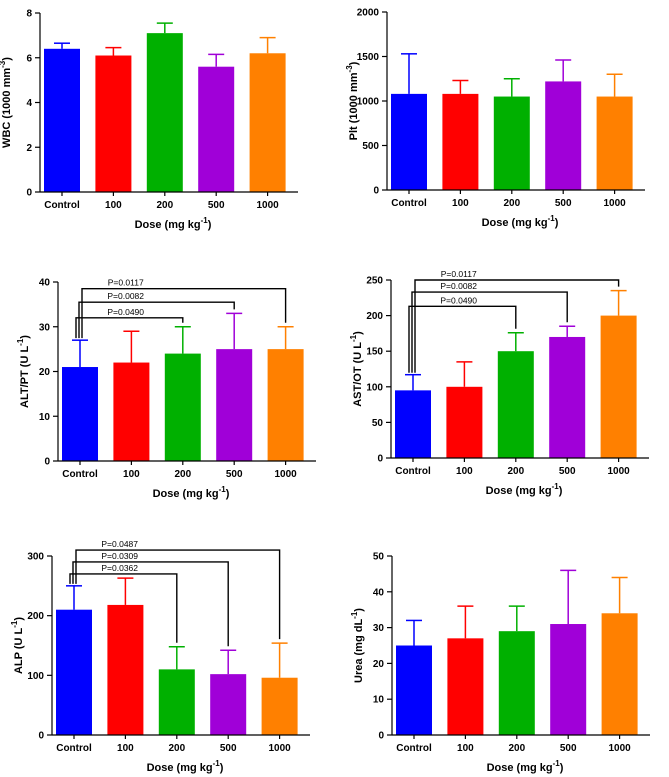 This screenshot has height=777, width=669. I want to click on y-axis-title: AST/OT (U L-1), so click(356, 369).